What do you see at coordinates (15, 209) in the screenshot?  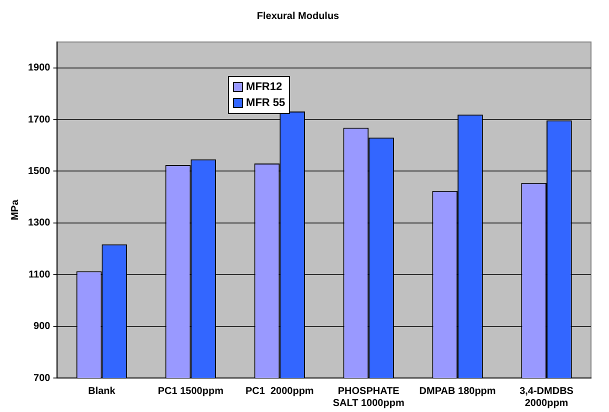 I see `y-axis-title: MPa` at bounding box center [15, 209].